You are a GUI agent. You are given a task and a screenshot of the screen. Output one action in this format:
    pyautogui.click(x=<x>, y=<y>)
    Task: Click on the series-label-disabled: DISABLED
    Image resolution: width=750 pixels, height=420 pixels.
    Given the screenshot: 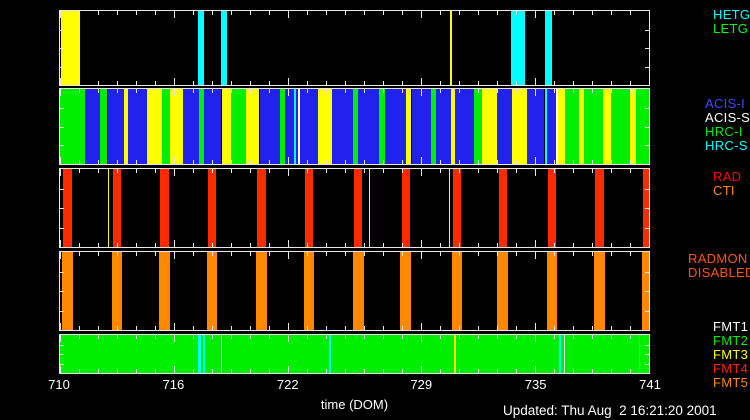 What is the action you would take?
    pyautogui.click(x=719, y=272)
    